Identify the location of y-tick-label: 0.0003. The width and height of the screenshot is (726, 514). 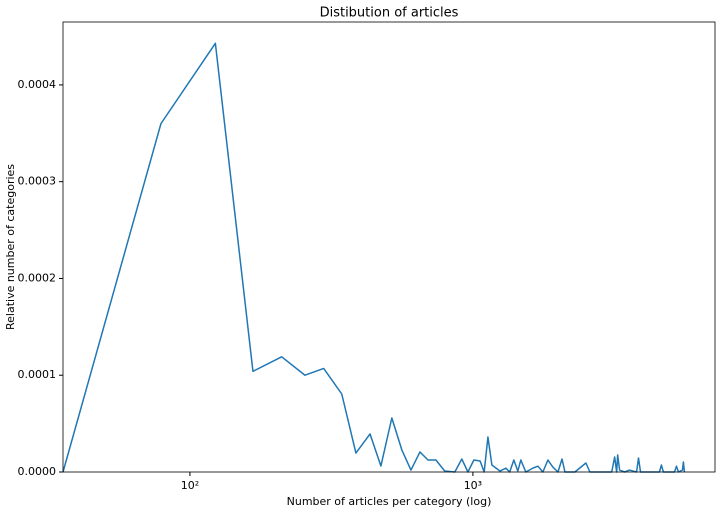
(37, 181).